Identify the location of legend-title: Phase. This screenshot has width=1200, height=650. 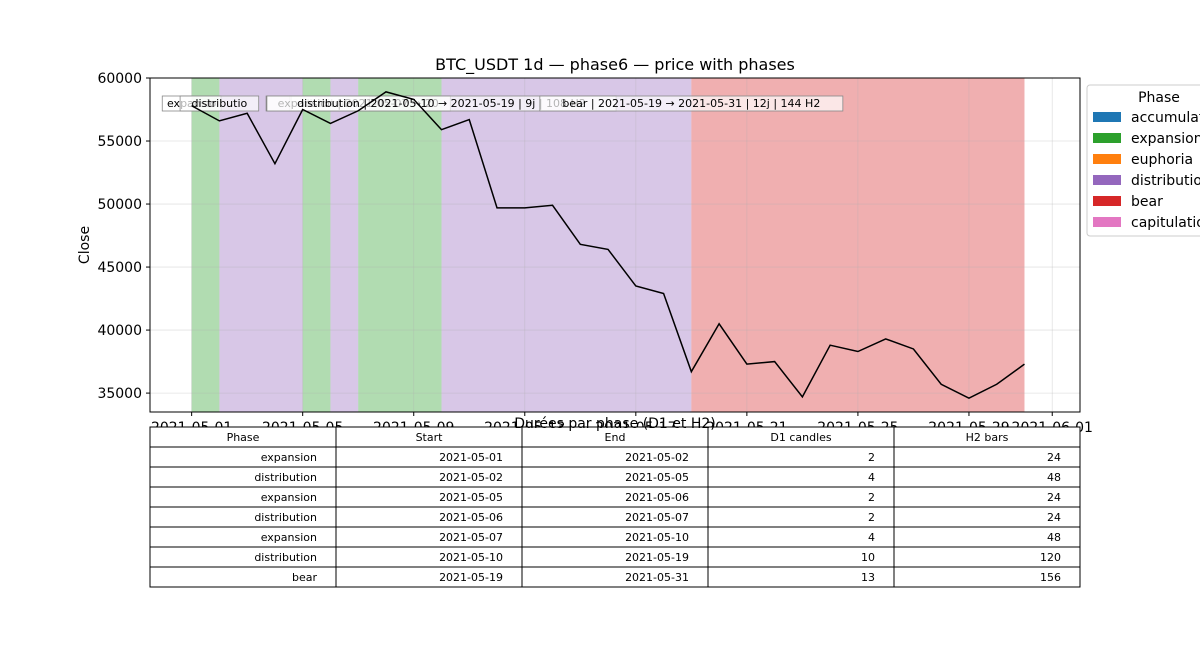
(1159, 98).